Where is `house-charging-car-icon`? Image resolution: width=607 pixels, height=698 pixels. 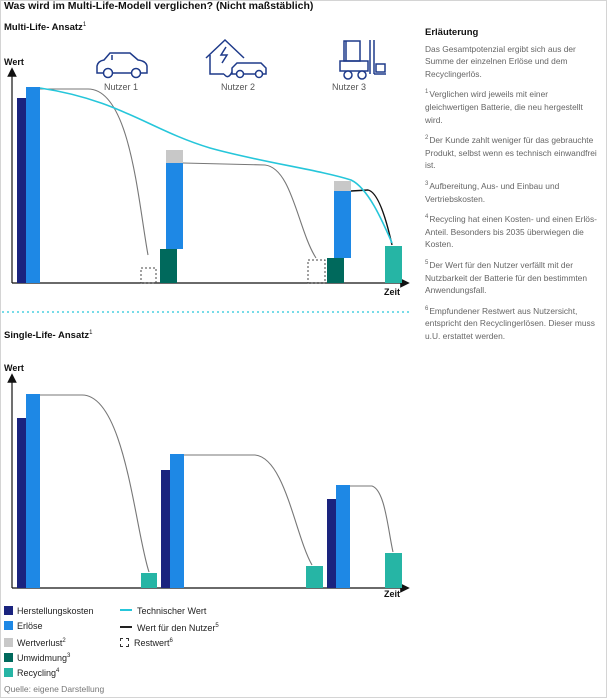 house-charging-car-icon is located at coordinates (236, 58).